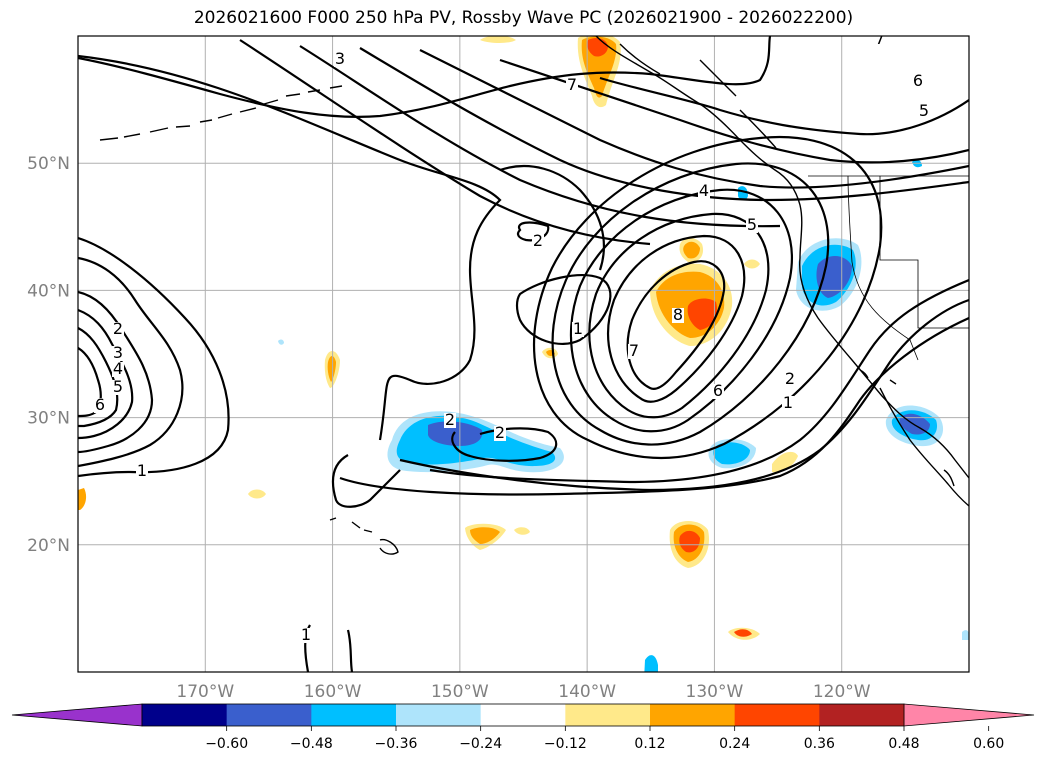 This screenshot has width=1047, height=765. Describe the element at coordinates (311, 744) in the screenshot. I see `colorbar-tick-label: −0.48` at that location.